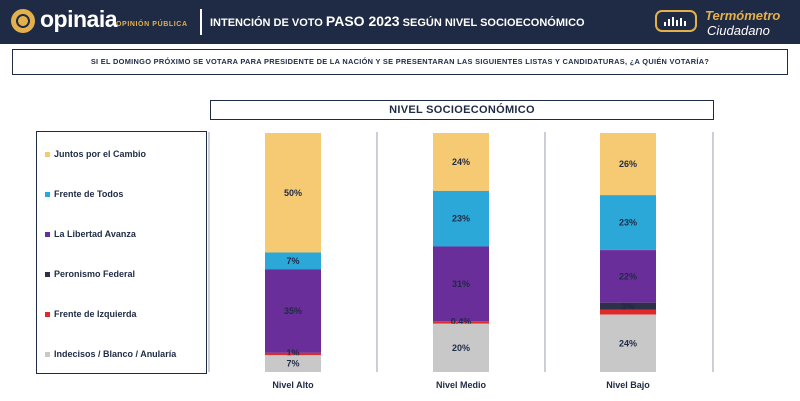 The image size is (800, 401). I want to click on legend-label: Frente de Izquierda, so click(95, 314).